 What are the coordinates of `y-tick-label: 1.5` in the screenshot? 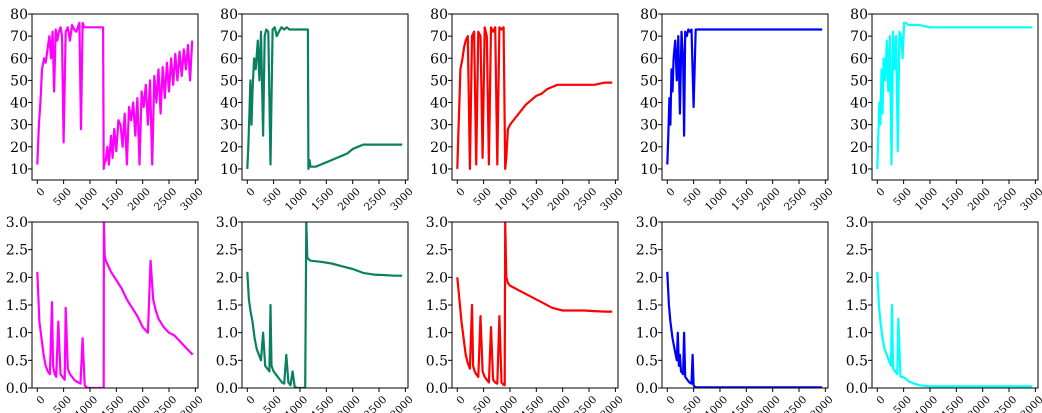 It's located at (17, 306).